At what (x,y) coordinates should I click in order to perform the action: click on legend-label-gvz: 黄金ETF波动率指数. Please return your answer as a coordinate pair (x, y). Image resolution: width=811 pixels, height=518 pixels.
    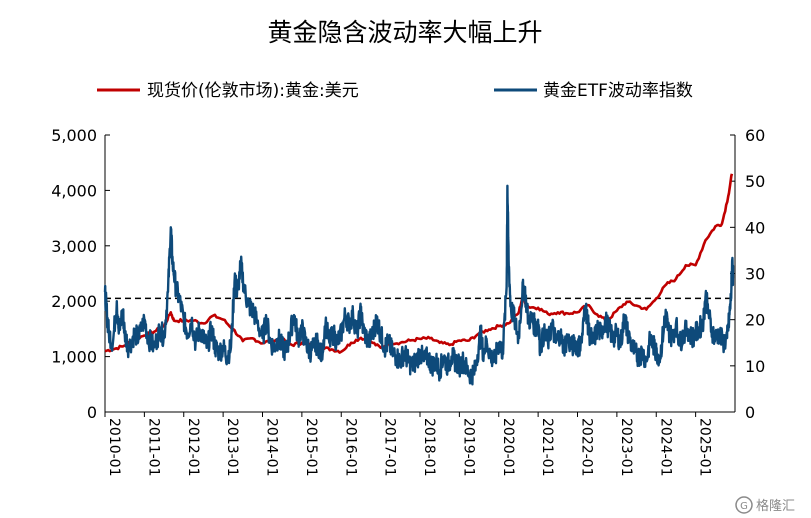
    Looking at the image, I should click on (618, 91).